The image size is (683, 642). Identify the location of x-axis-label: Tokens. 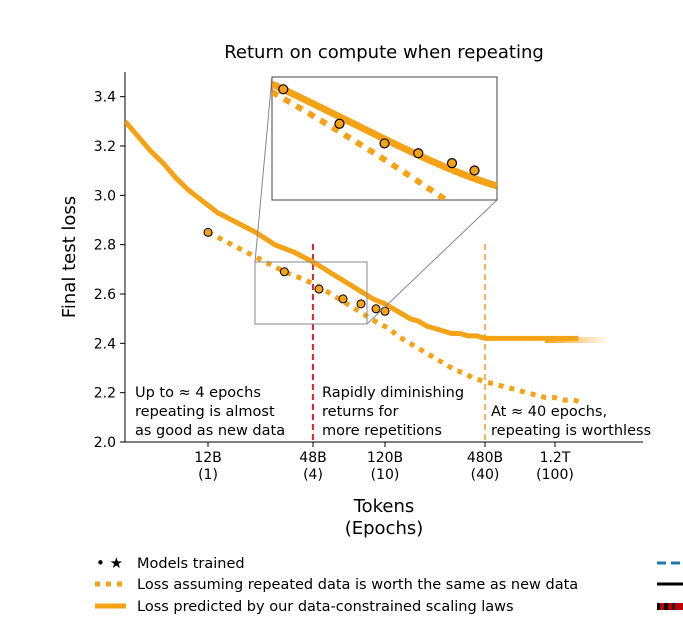
(384, 506).